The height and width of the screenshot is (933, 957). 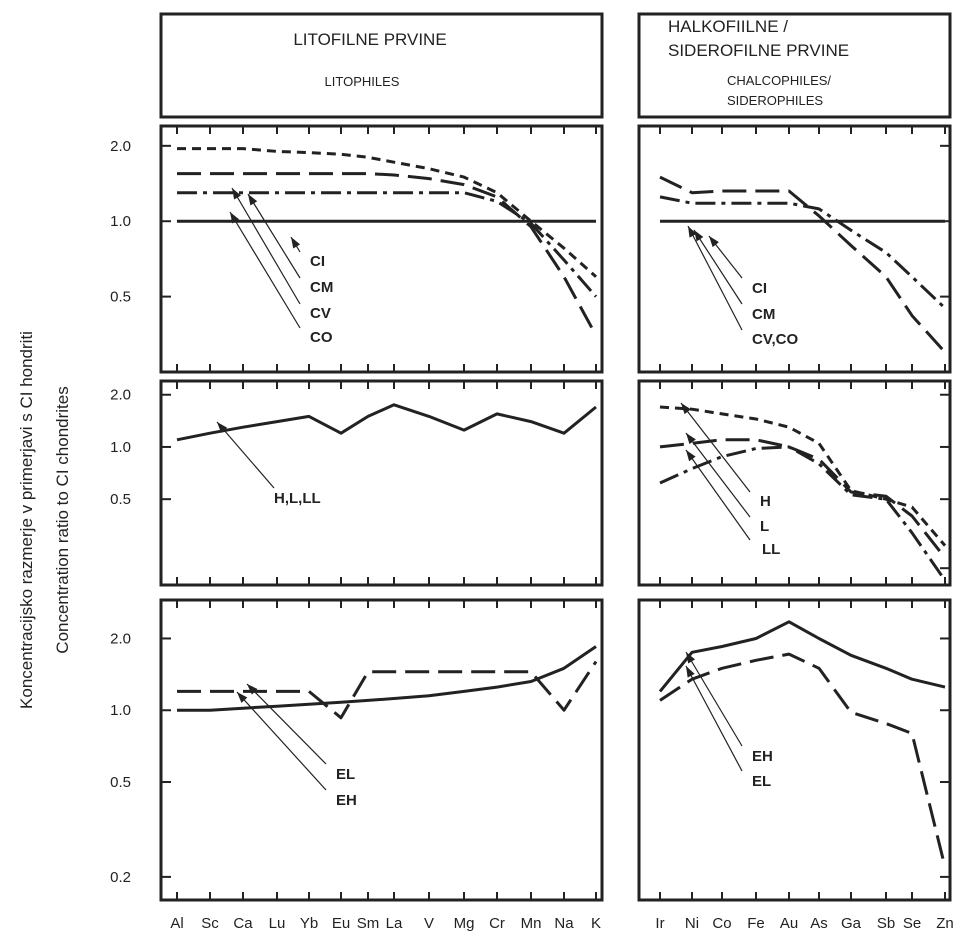 What do you see at coordinates (596, 923) in the screenshot?
I see `x-tick-label: K` at bounding box center [596, 923].